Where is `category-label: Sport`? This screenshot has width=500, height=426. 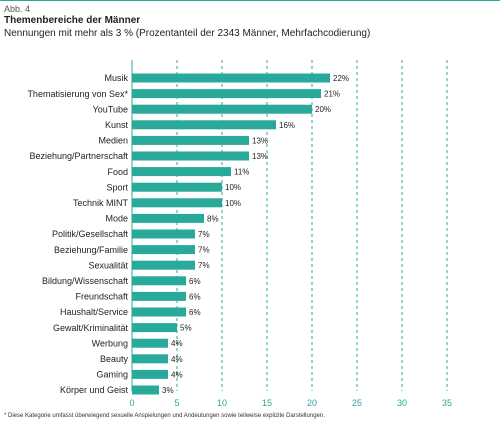 category-label: Sport is located at coordinates (117, 187).